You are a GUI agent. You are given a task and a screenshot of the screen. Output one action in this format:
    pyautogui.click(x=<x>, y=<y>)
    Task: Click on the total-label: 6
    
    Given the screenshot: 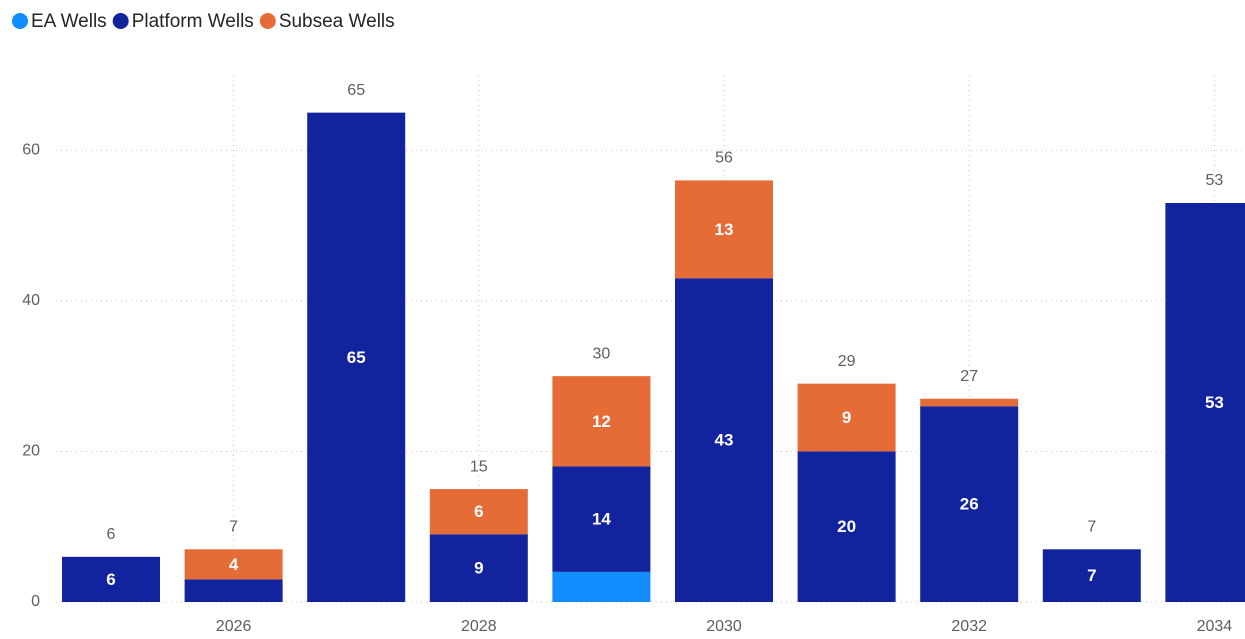 What is the action you would take?
    pyautogui.click(x=111, y=534)
    